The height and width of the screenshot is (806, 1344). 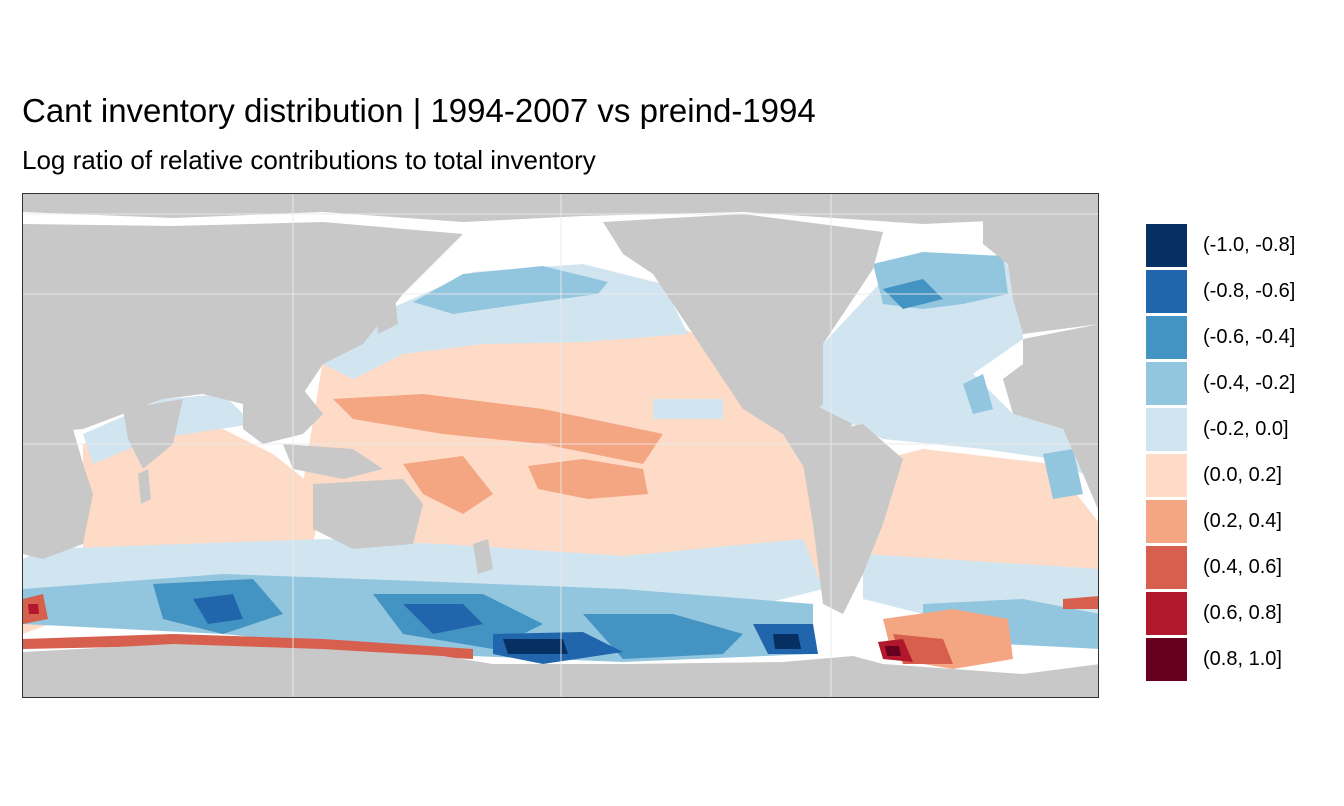 I want to click on legend-item: (0.2, 0.4], so click(x=1241, y=521).